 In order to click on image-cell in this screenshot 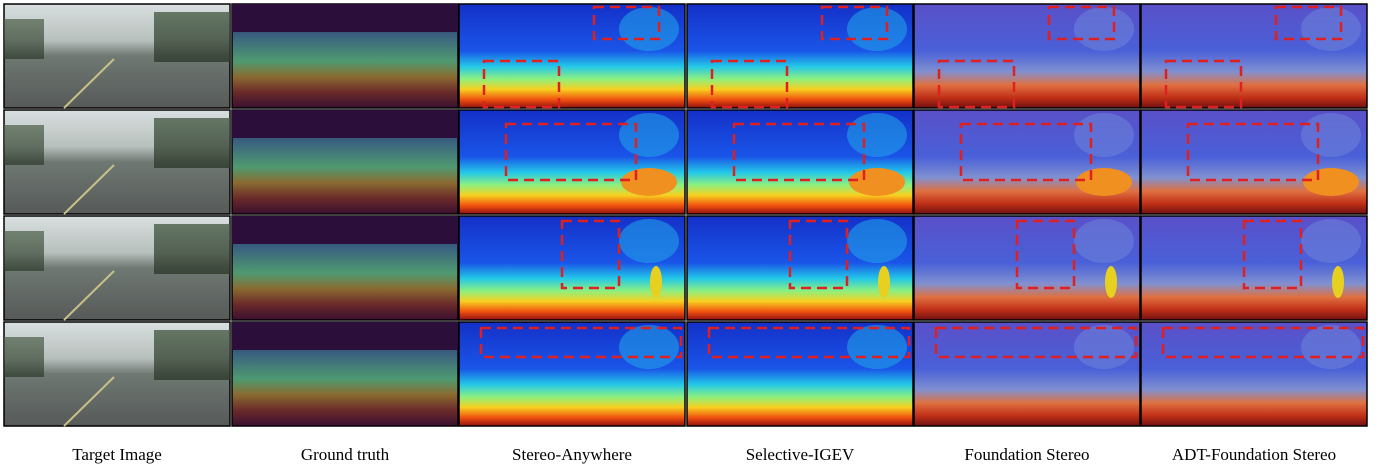, I will do `click(1254, 374)`.